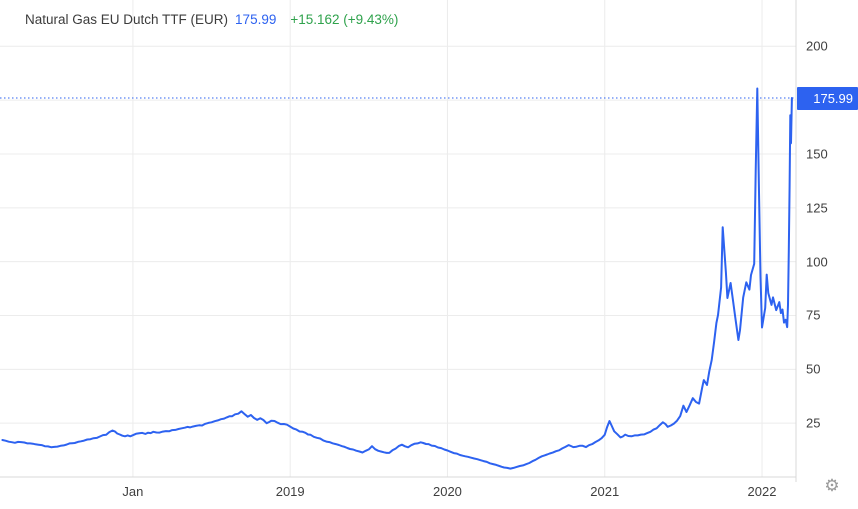 This screenshot has width=858, height=509. Describe the element at coordinates (344, 19) in the screenshot. I see `price-change-value: +15.162 (+9.43%)` at that location.